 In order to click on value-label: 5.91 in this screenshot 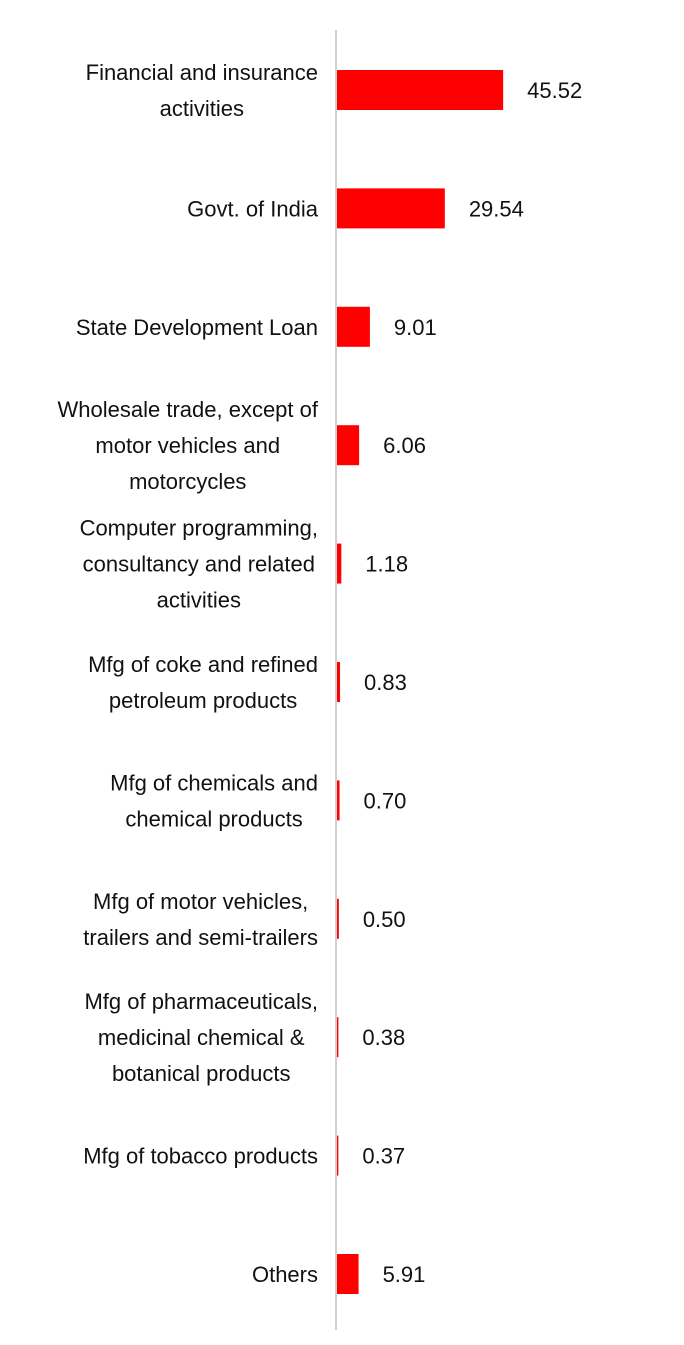, I will do `click(404, 1274)`.